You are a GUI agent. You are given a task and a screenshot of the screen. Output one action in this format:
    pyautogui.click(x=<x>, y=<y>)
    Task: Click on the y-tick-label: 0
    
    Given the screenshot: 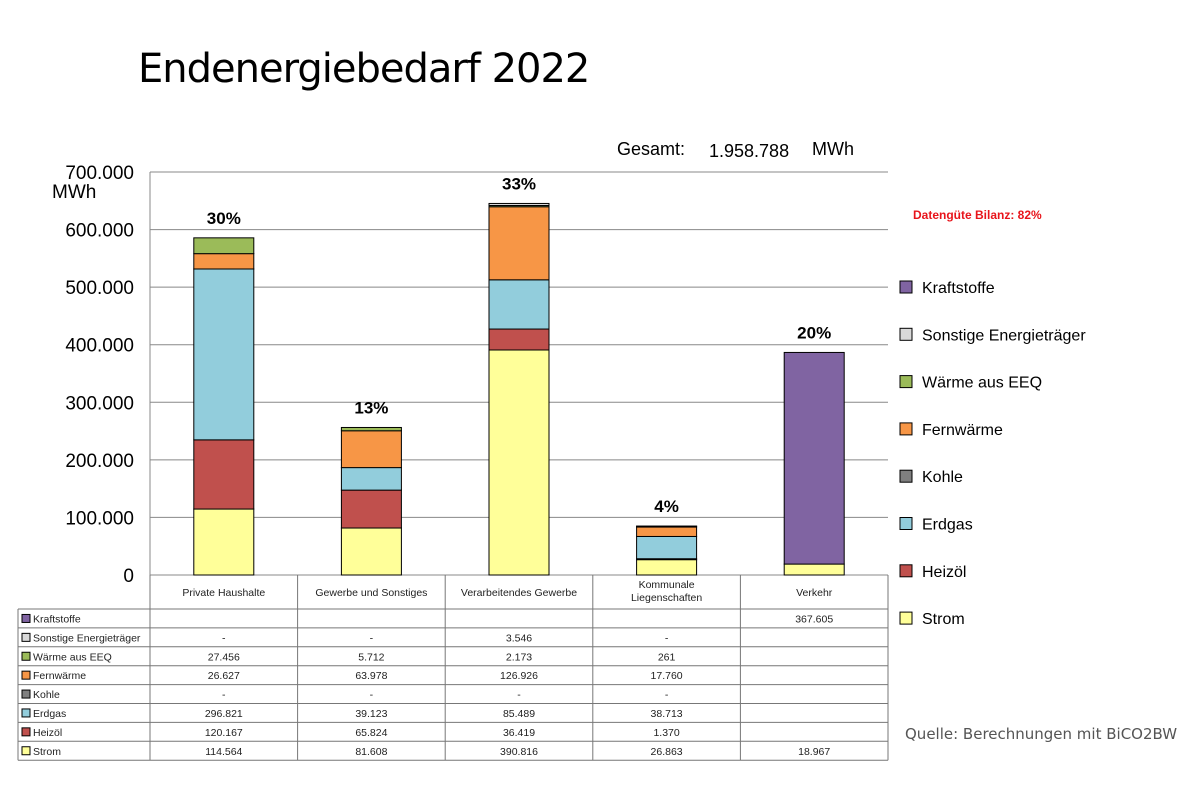 What is the action you would take?
    pyautogui.click(x=128, y=576)
    